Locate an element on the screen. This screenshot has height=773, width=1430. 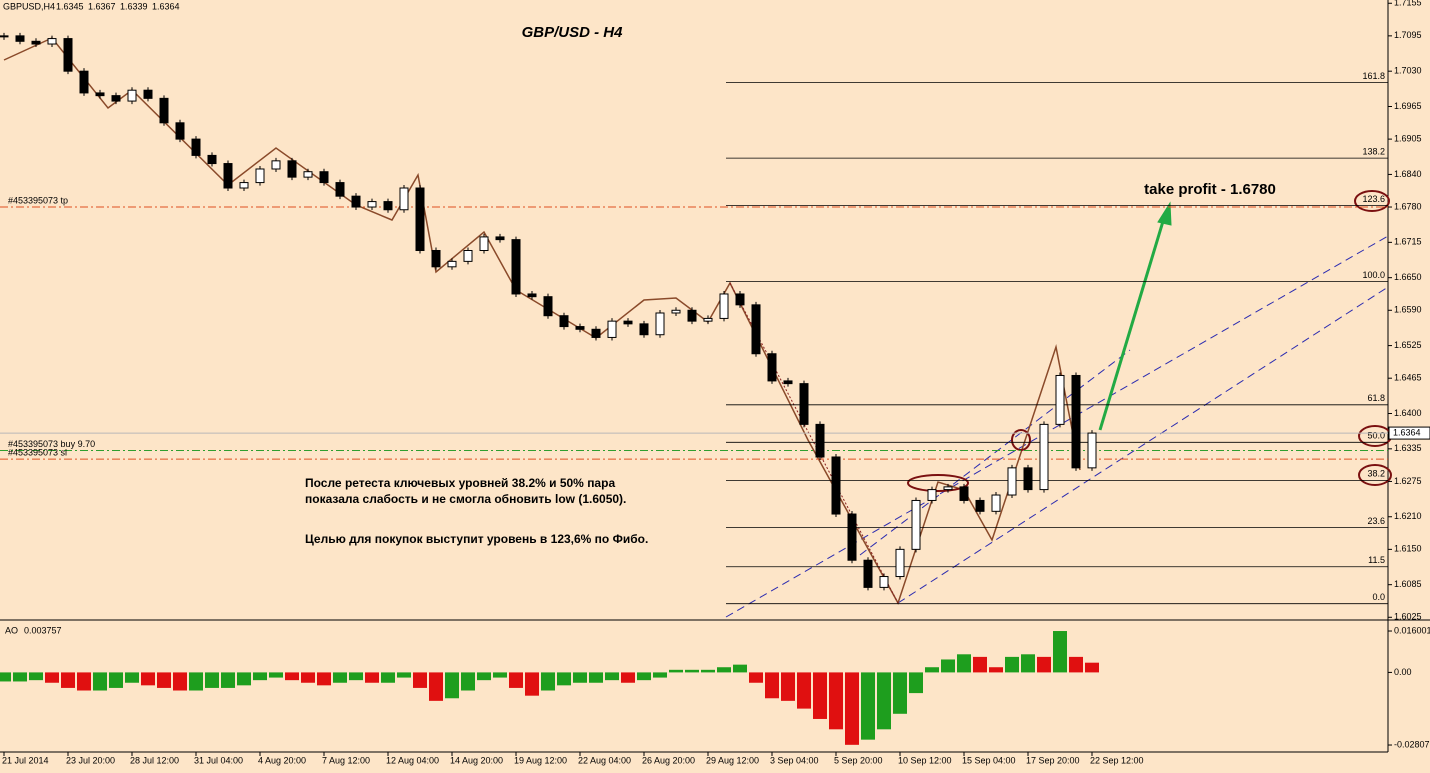
indicator-last: 0.003757 is located at coordinates (43, 630).